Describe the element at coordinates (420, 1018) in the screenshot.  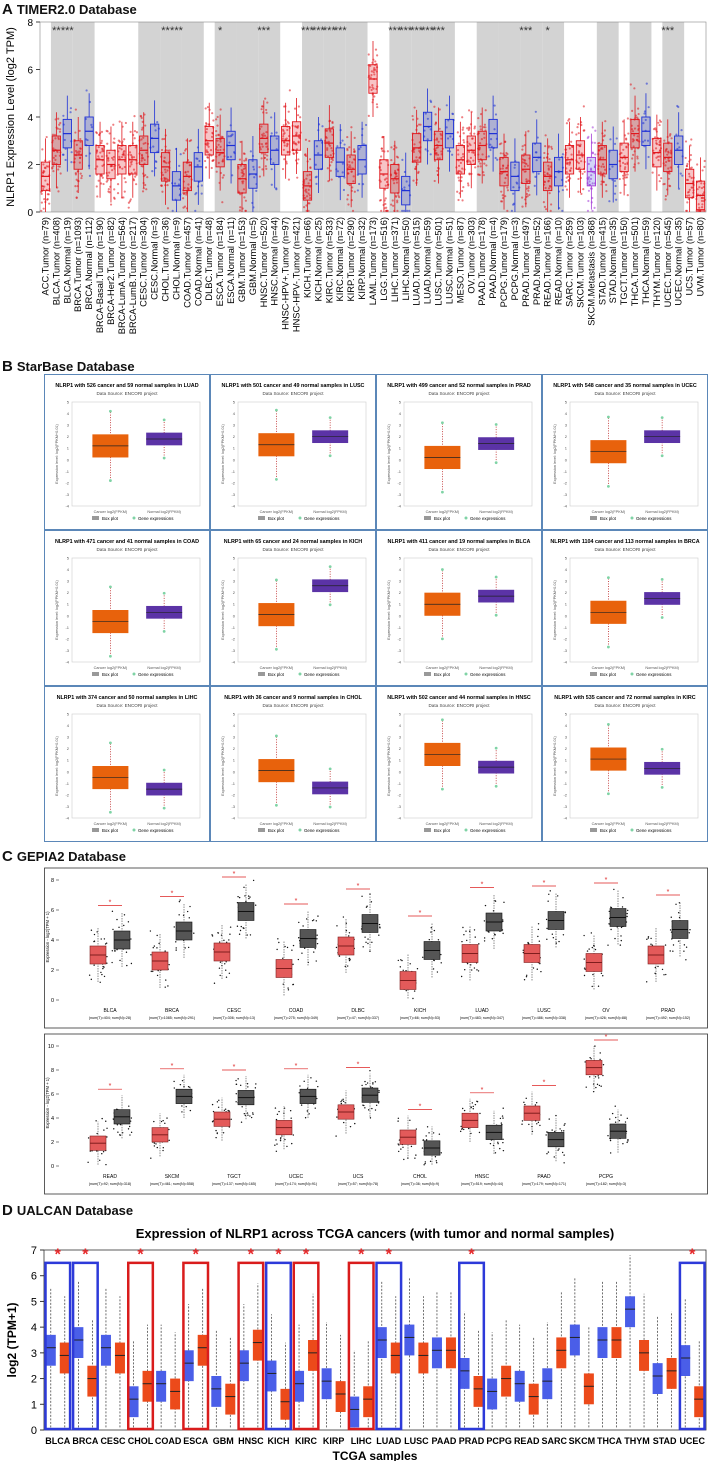
I see `gepia-n-label: (num(T)=66; num(N)=53)` at that location.